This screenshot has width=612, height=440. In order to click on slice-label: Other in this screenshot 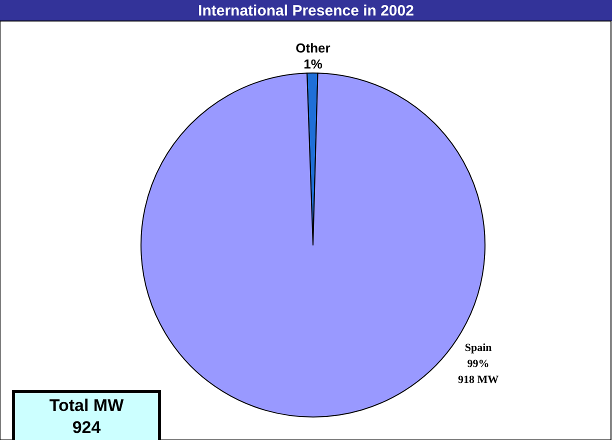, I will do `click(313, 48)`.